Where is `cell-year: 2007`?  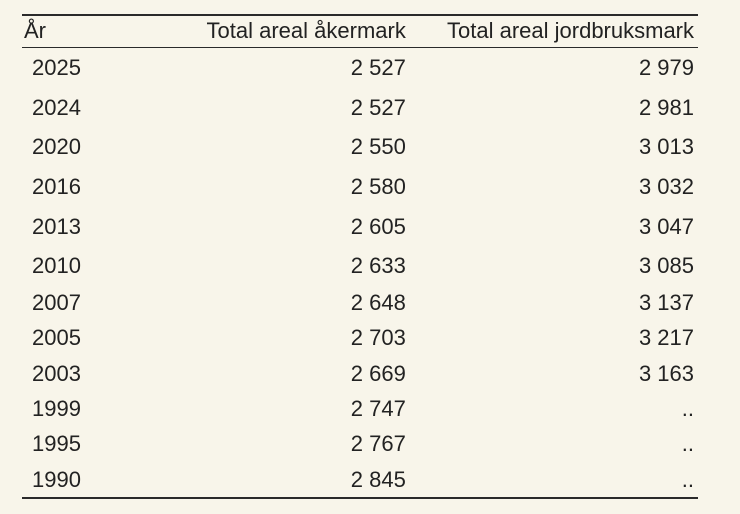
cell-year: 2007 is located at coordinates (56, 302).